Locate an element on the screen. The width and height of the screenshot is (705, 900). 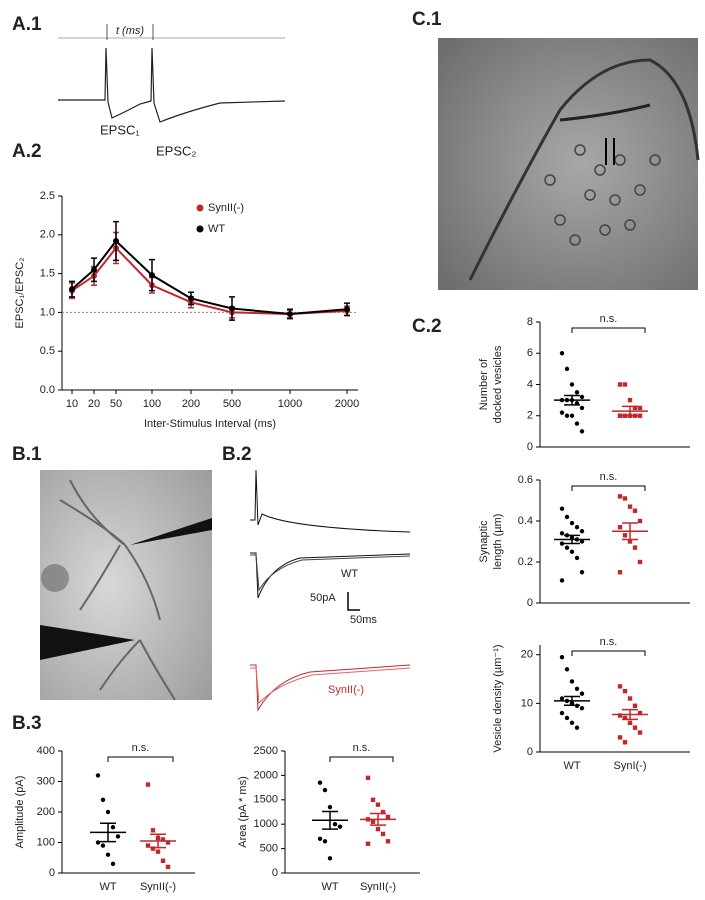
legend-label: SynII(-) is located at coordinates (226, 208).